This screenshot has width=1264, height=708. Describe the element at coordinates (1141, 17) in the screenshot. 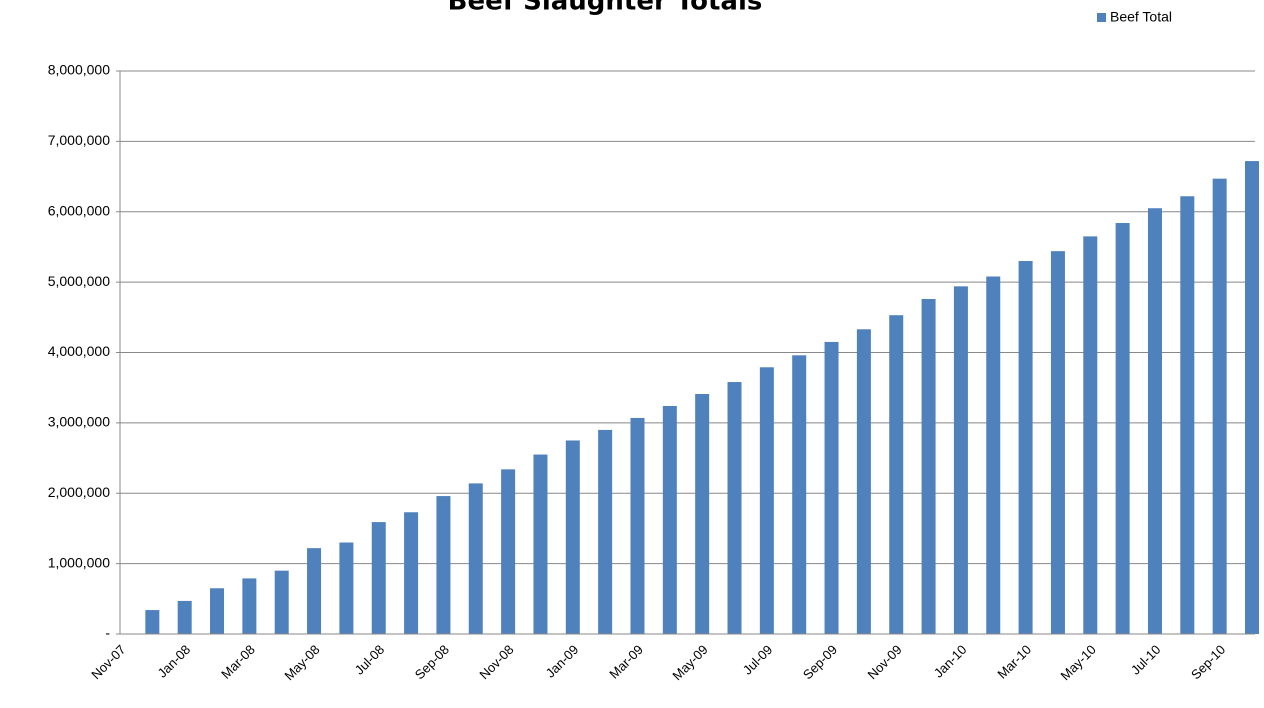

I see `legend-label: Beef Total` at that location.